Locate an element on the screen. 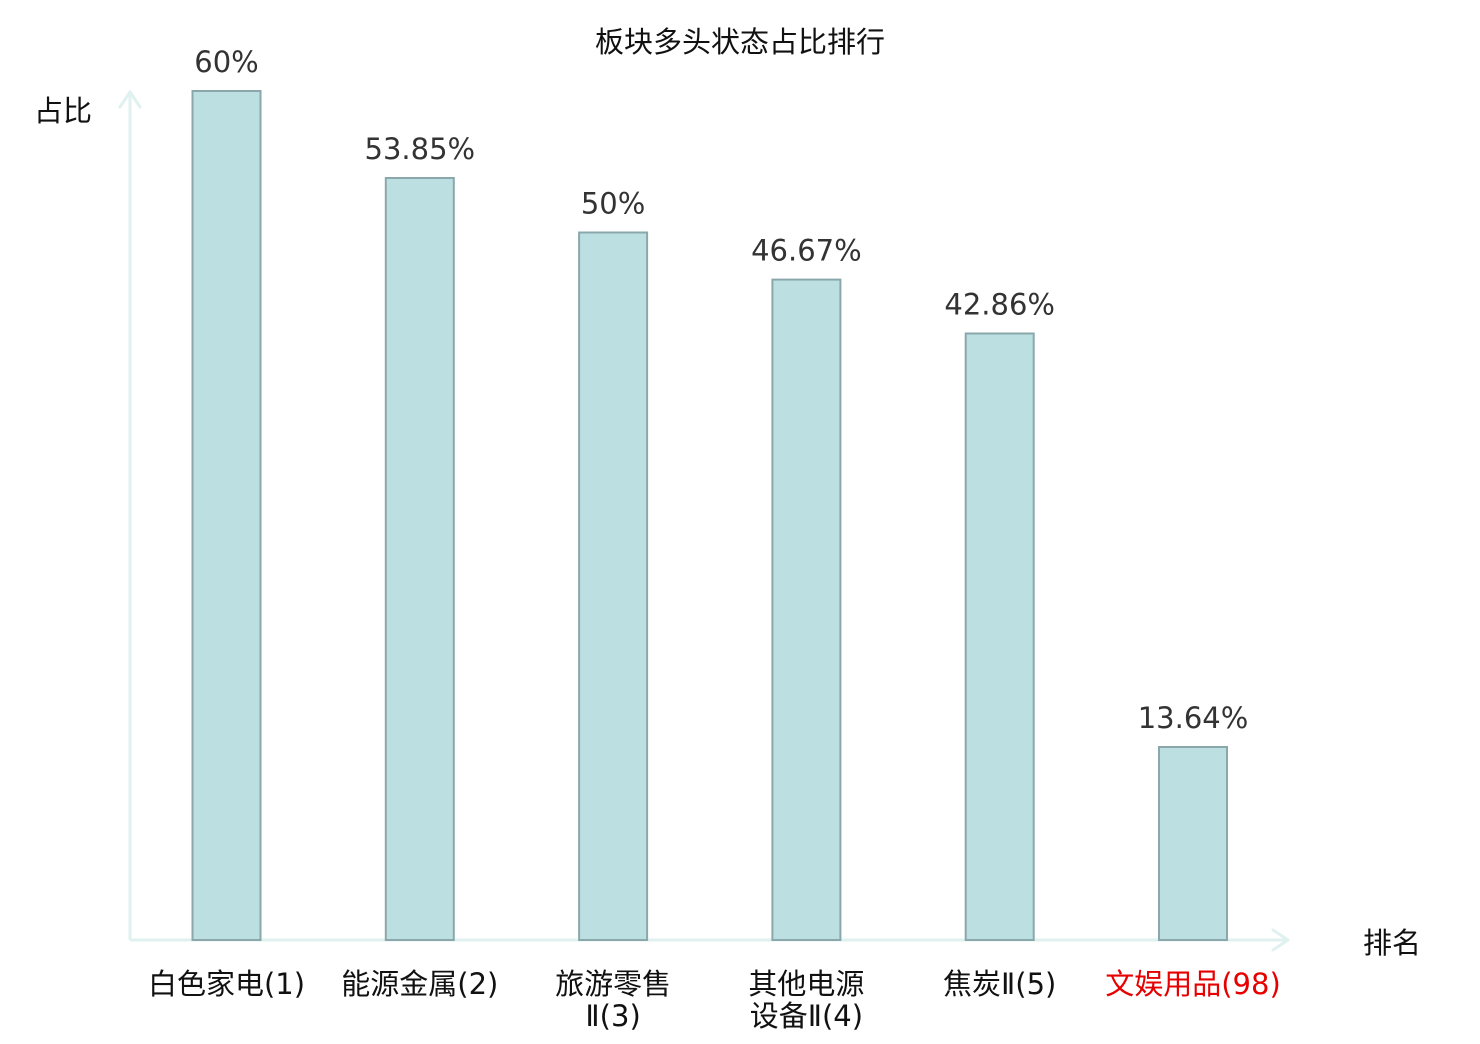 Image resolution: width=1480 pixels, height=1044 pixels. category-label: 设备Ⅱ(4) is located at coordinates (806, 1016).